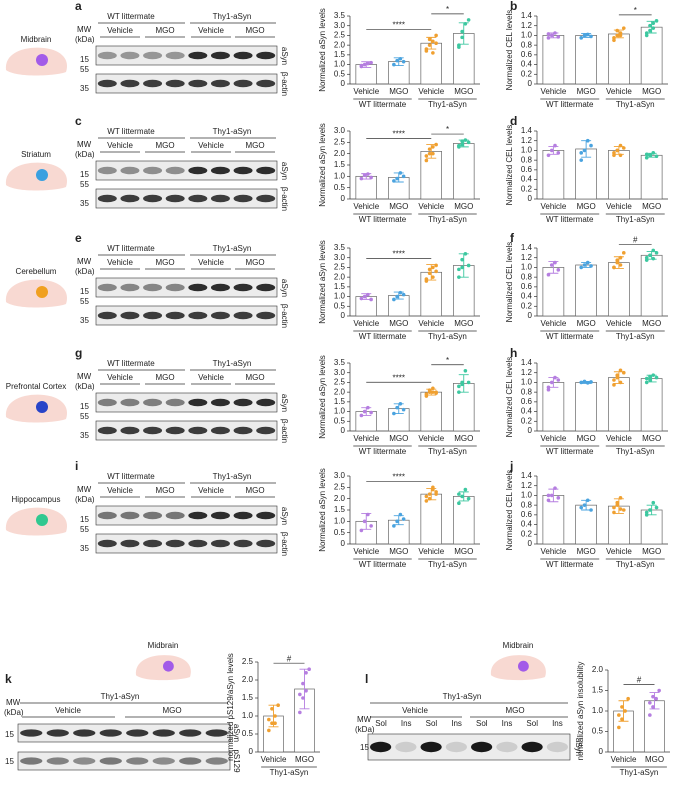  What do you see at coordinates (527, 391) in the screenshot?
I see `y-tick-label: 0.8` at bounding box center [527, 391].